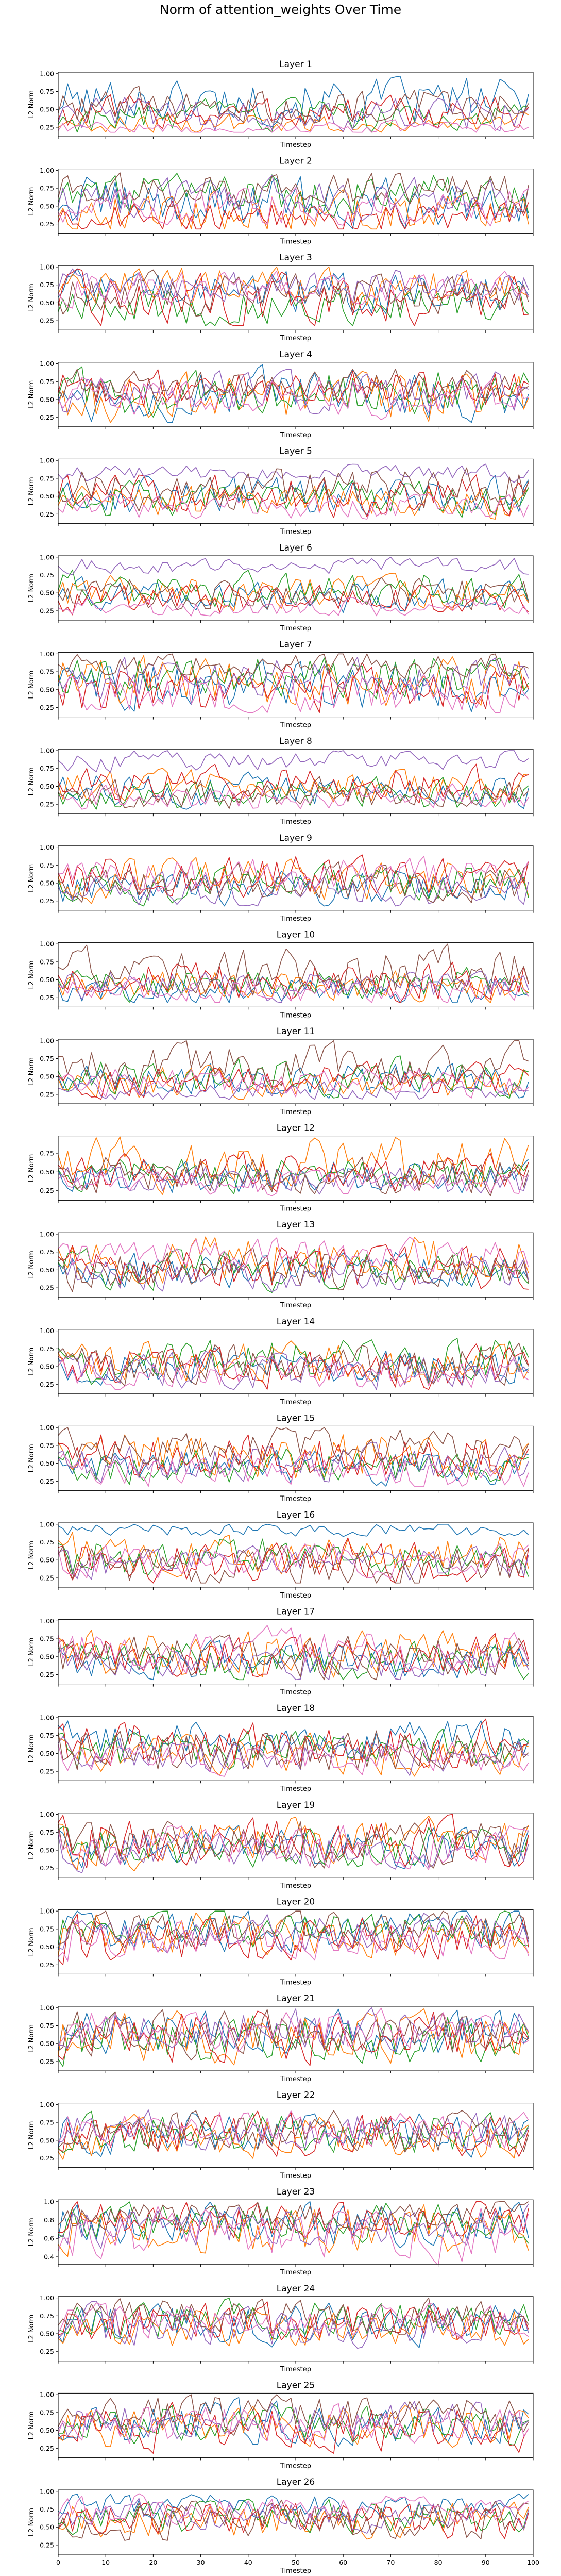  Describe the element at coordinates (280, 9) in the screenshot. I see `figure-title: Norm of attention_weights Over Time` at that location.